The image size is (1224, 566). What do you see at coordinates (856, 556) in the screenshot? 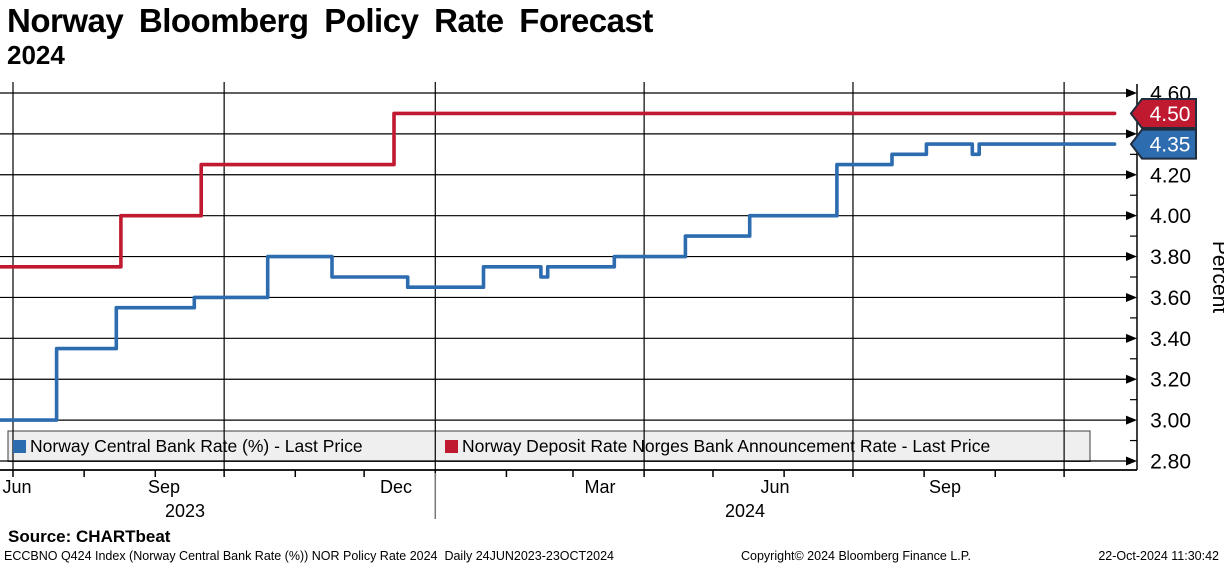
I see `copyright-notice: Copyright© 2024 Bloomberg Finance L.P.` at bounding box center [856, 556].